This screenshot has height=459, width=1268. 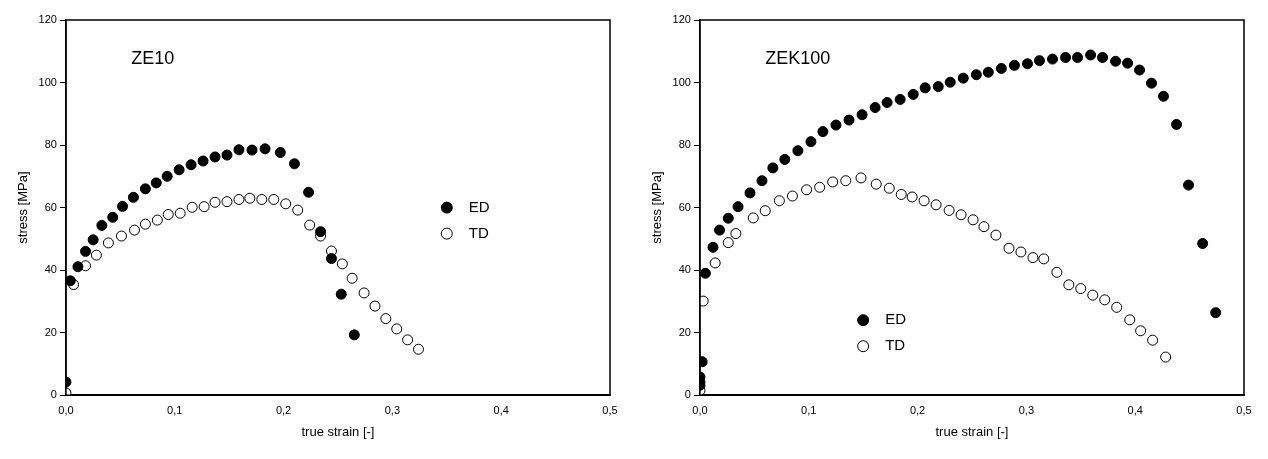 What do you see at coordinates (896, 319) in the screenshot?
I see `legend-label: ED` at bounding box center [896, 319].